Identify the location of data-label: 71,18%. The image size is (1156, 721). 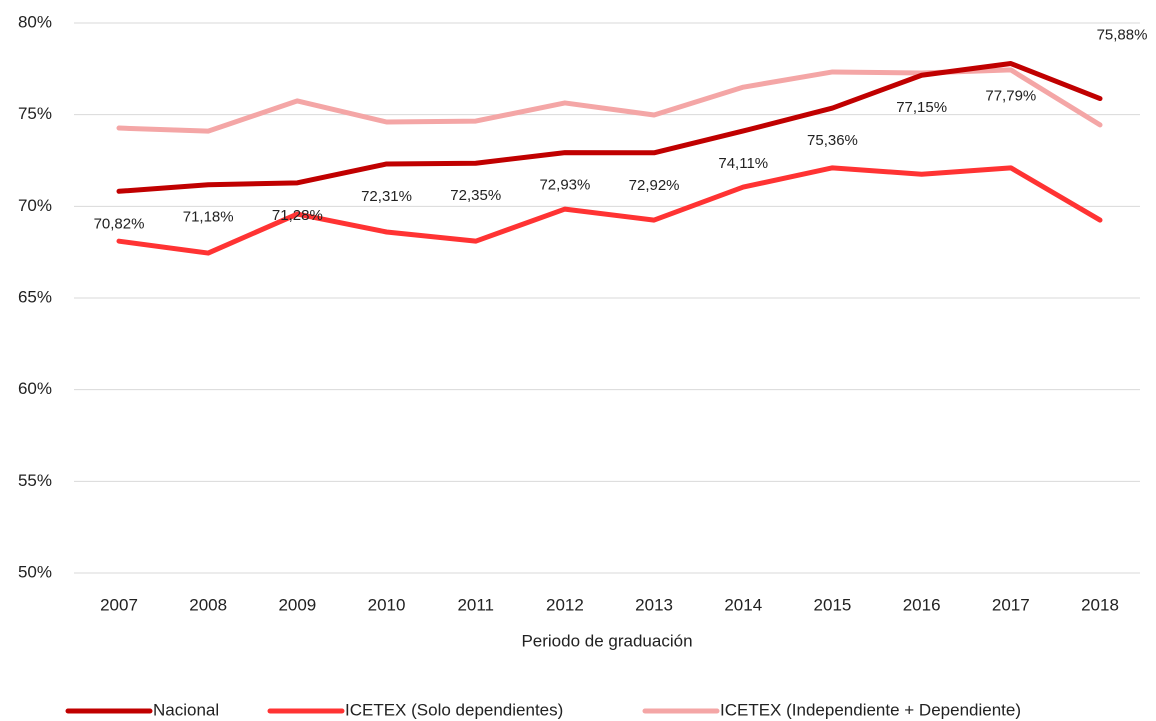
(208, 217).